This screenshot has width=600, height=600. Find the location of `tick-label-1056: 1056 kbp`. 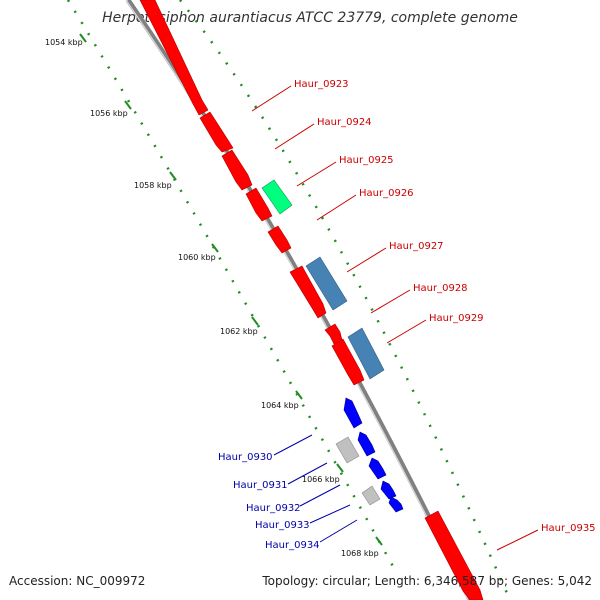

tick-label-1056: 1056 kbp is located at coordinates (109, 113).